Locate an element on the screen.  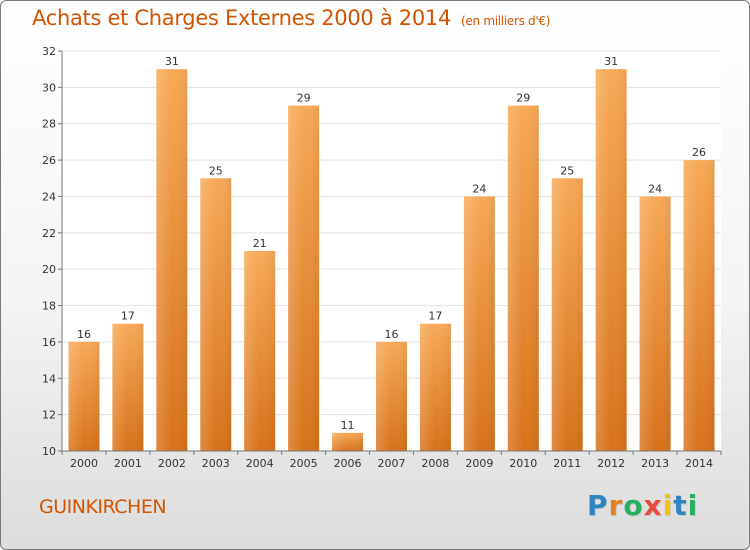
y-tick-label: 26 is located at coordinates (49, 160).